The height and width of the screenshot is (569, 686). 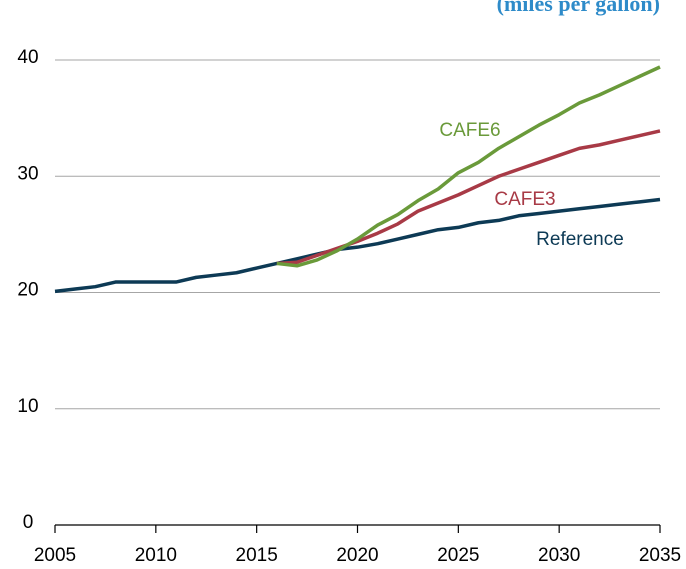 I want to click on chart-subtitle: (miles per gallon), so click(x=578, y=8).